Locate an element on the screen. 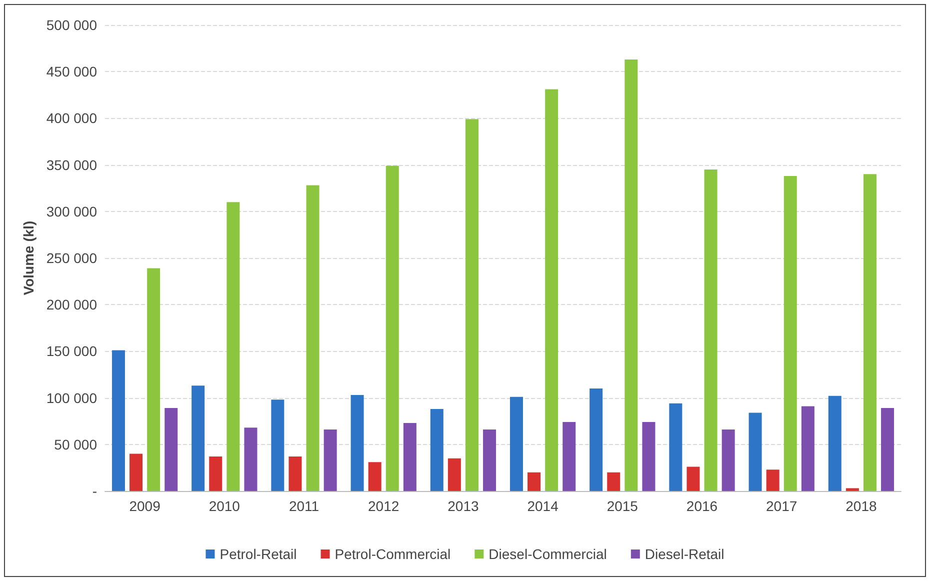 Image resolution: width=934 pixels, height=585 pixels. legend-label: Diesel-Commercial is located at coordinates (547, 554).